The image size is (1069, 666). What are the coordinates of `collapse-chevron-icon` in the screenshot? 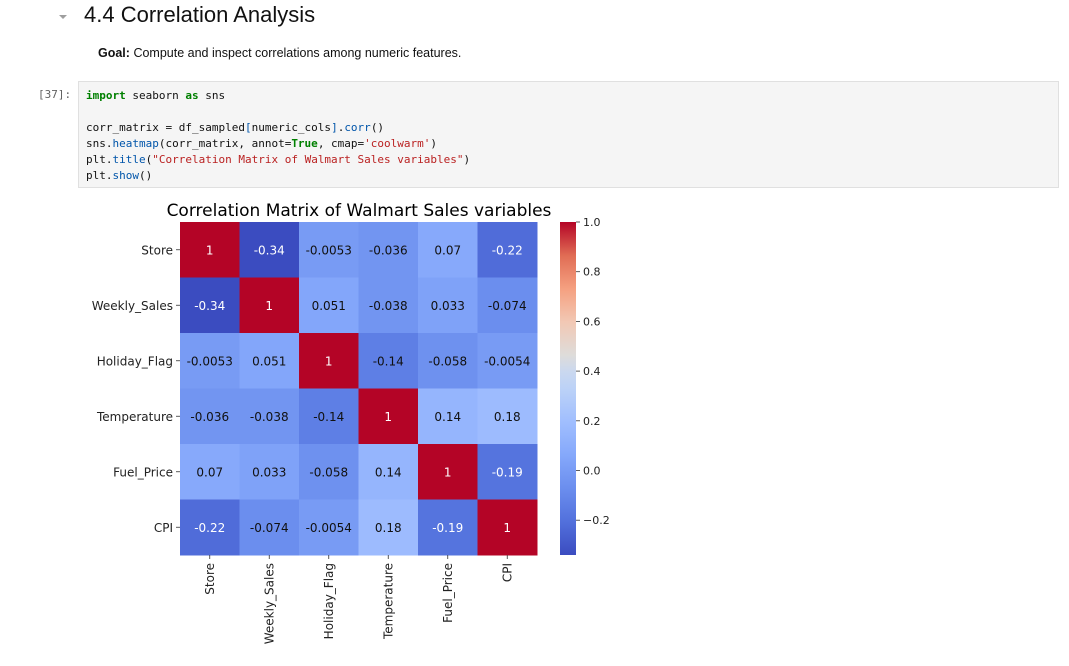 It's located at (63, 17).